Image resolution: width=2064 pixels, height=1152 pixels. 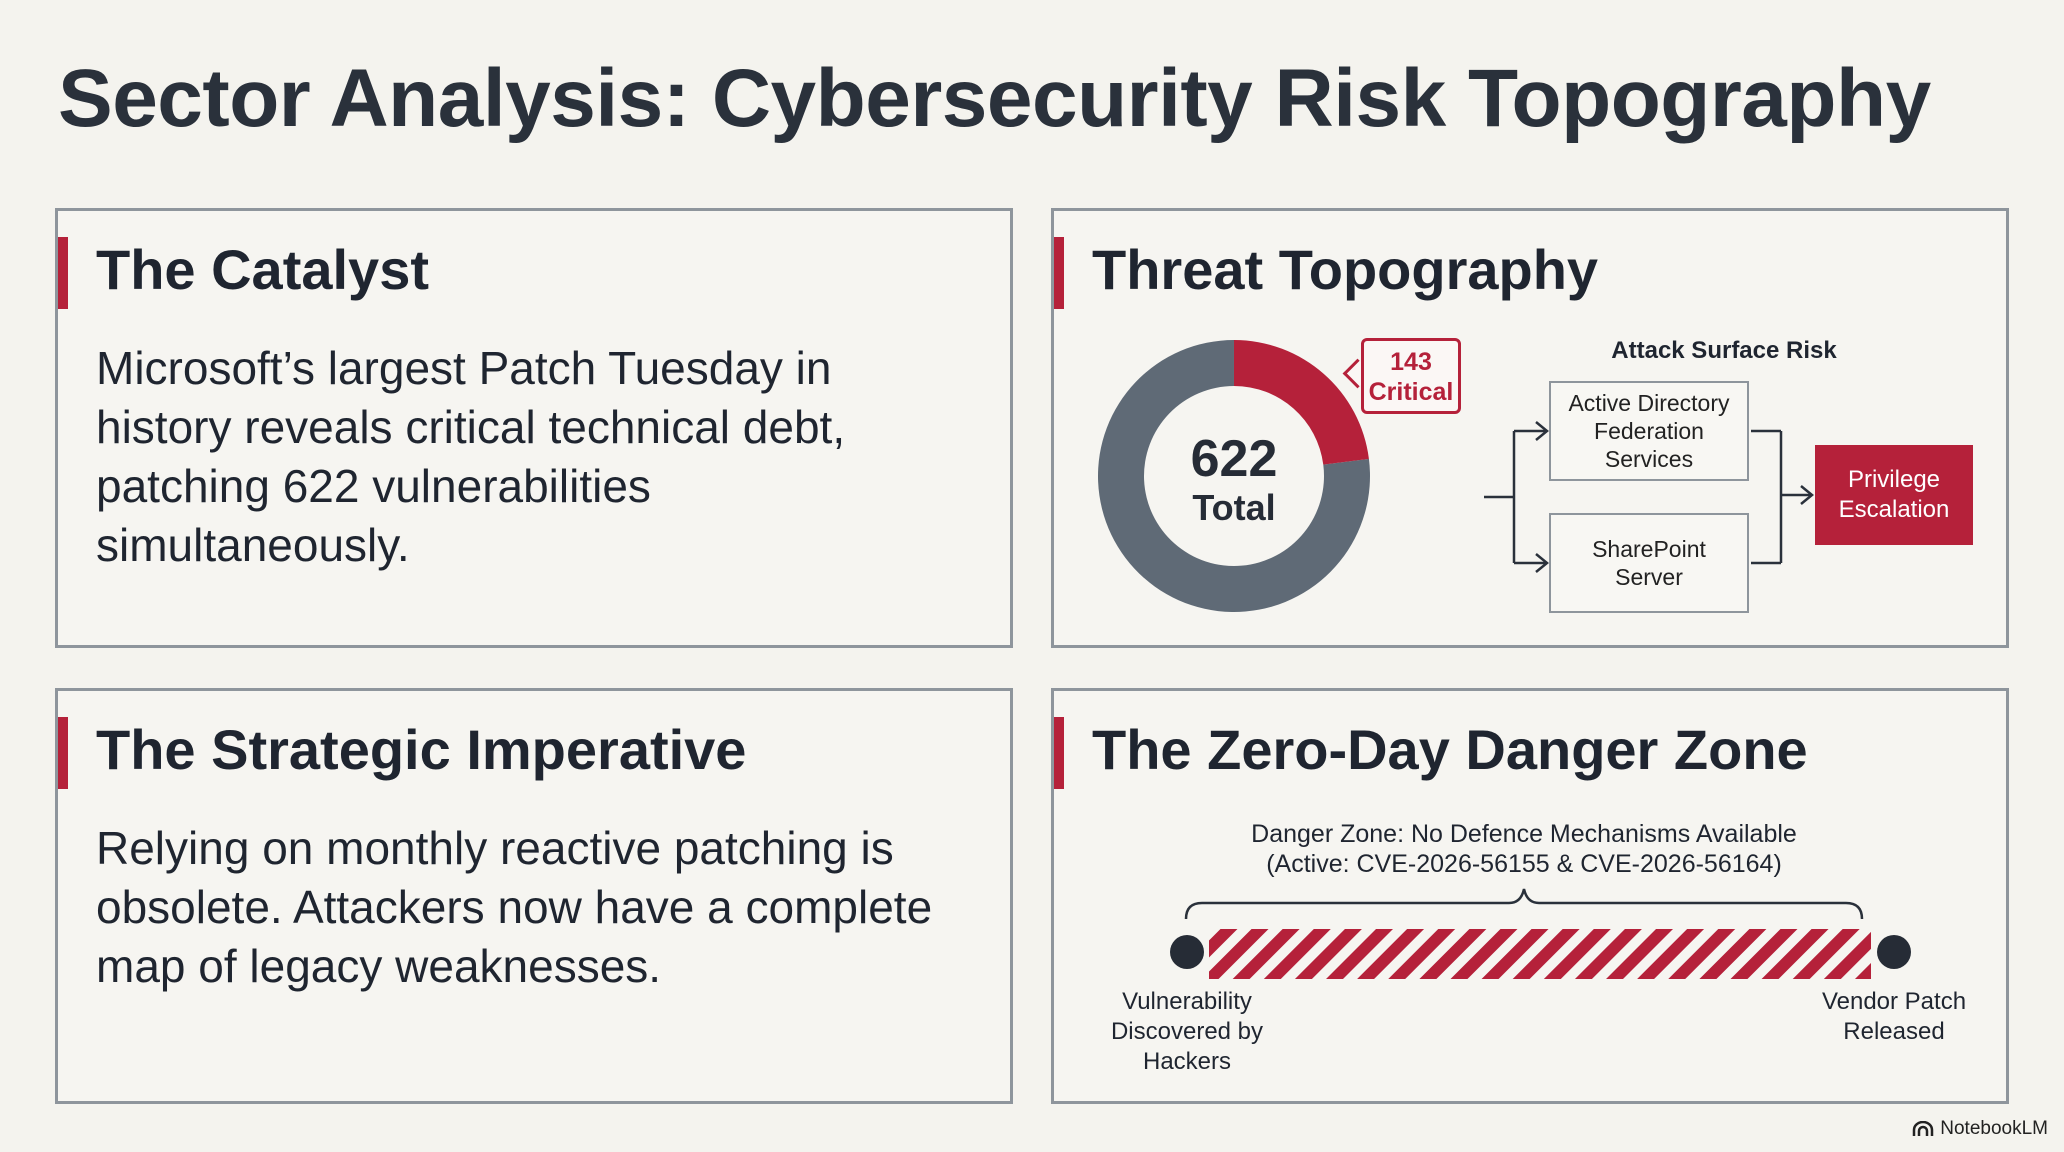 I want to click on zero-day-heading: The Zero-Day Danger Zone, so click(x=1450, y=749).